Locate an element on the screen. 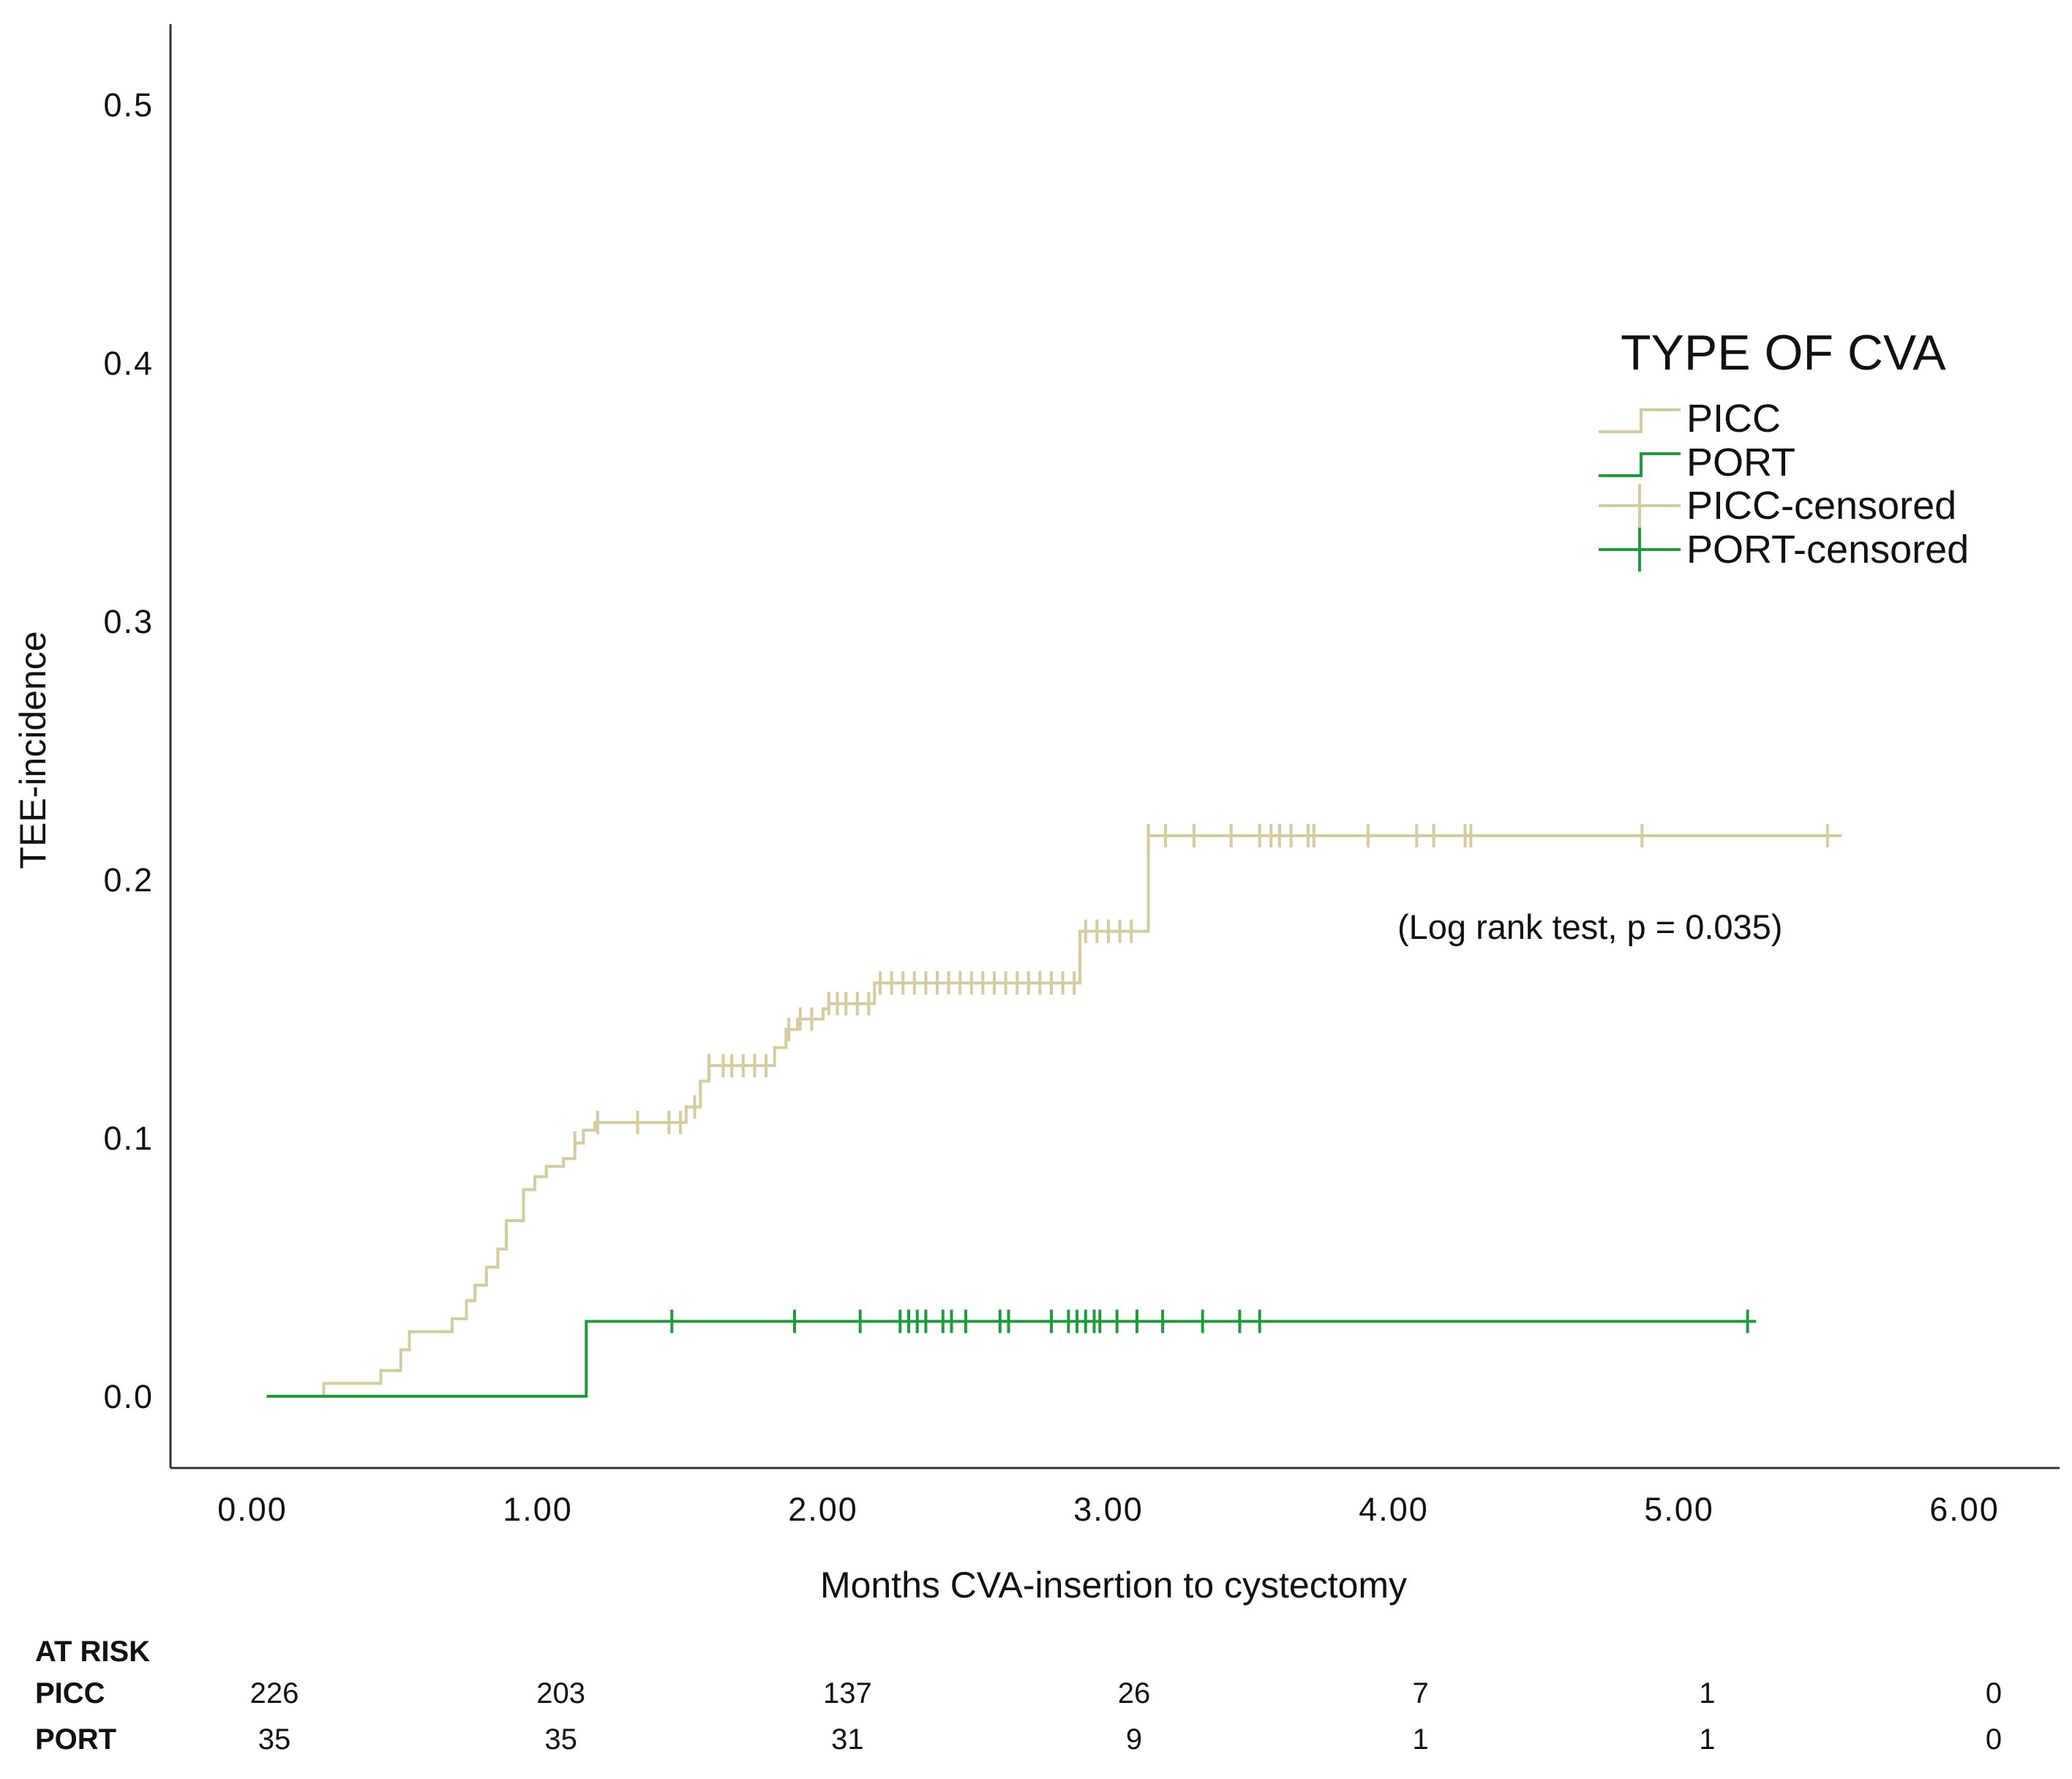 Image resolution: width=2072 pixels, height=1779 pixels. legend-entry-port-censored: PORT-censored is located at coordinates (1784, 550).